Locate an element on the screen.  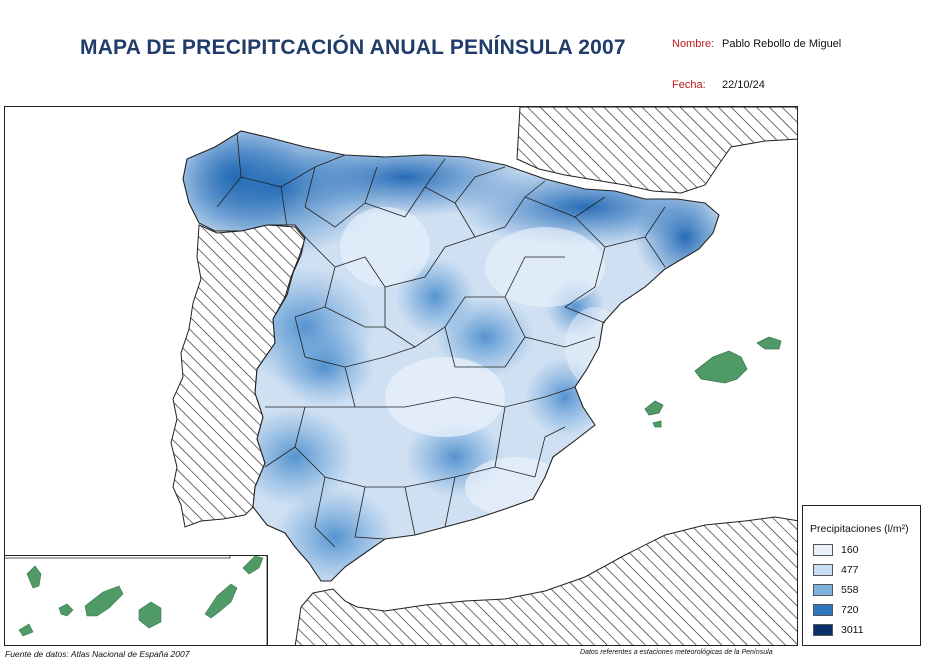
legend-label: 160 is located at coordinates (850, 550).